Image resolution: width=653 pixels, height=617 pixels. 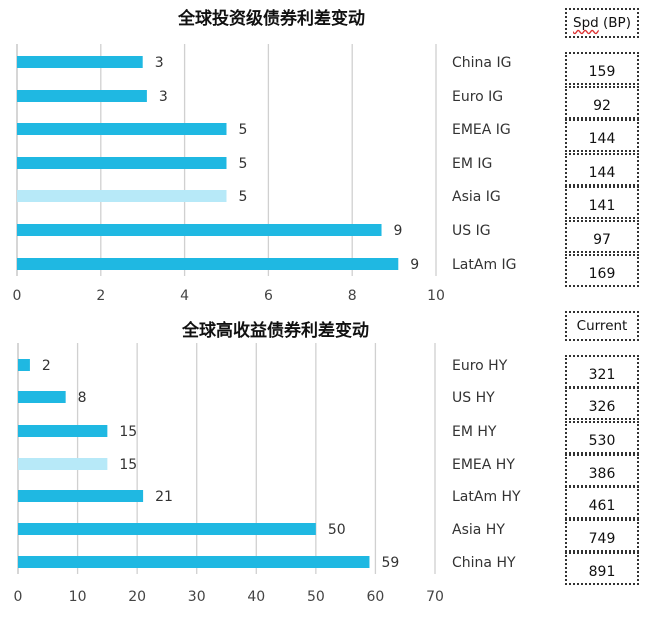 I want to click on ig-category-label: US IG, so click(x=471, y=231).